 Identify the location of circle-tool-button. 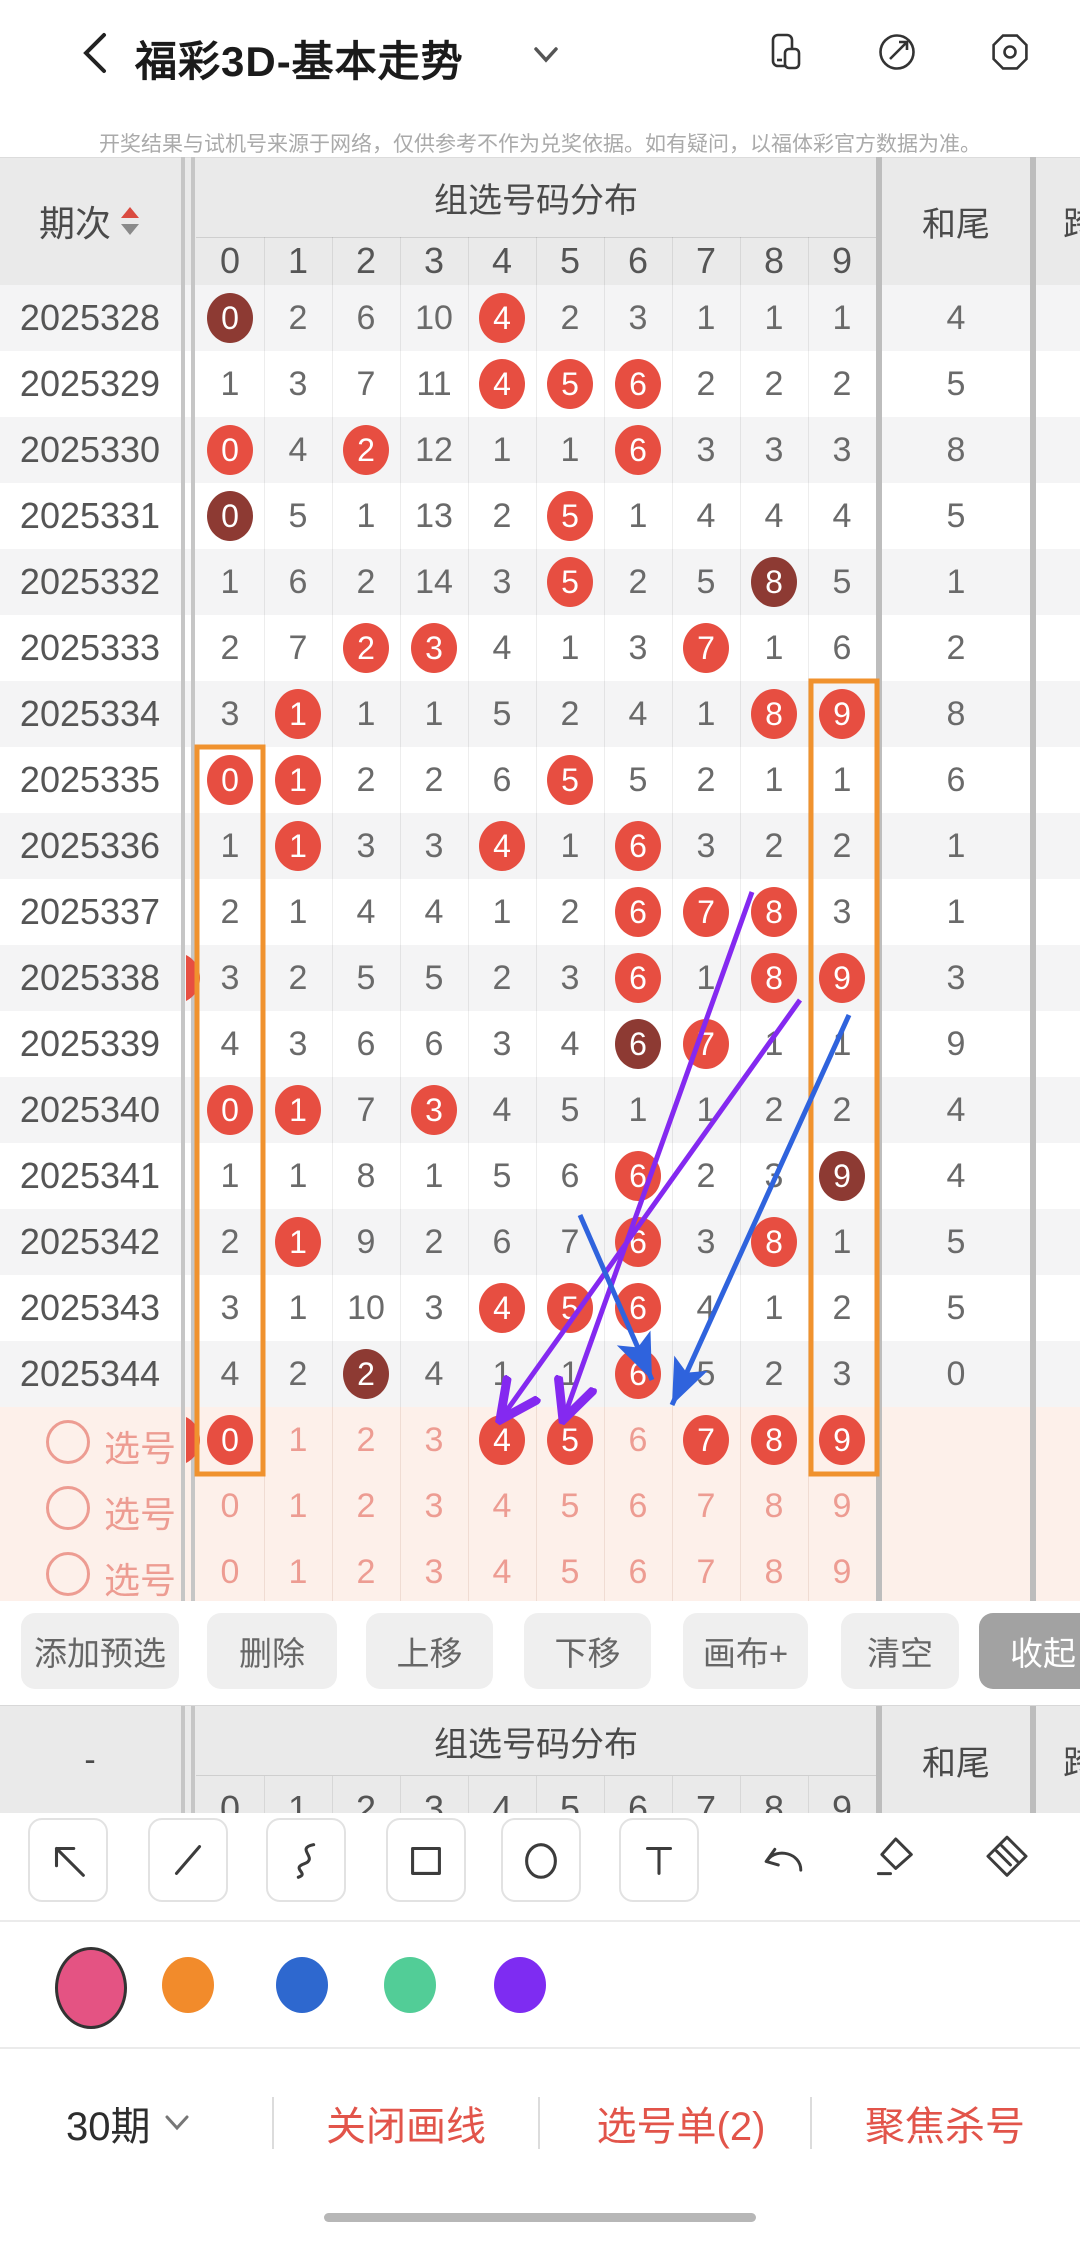
(541, 1860).